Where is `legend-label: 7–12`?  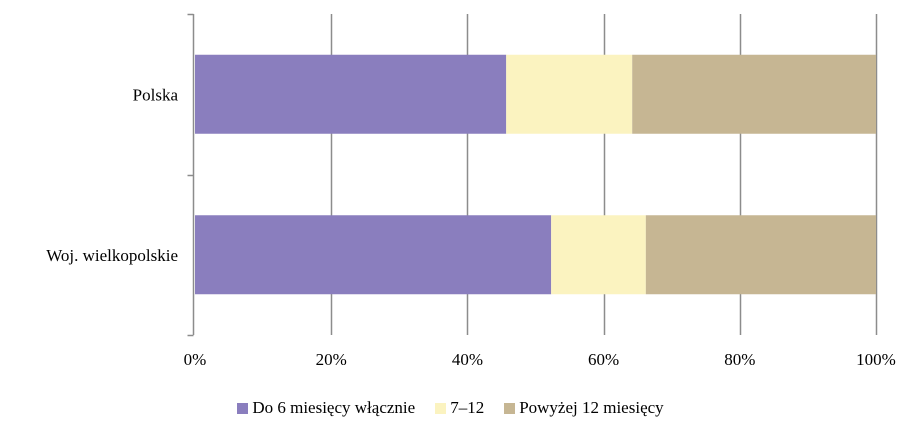 legend-label: 7–12 is located at coordinates (467, 407).